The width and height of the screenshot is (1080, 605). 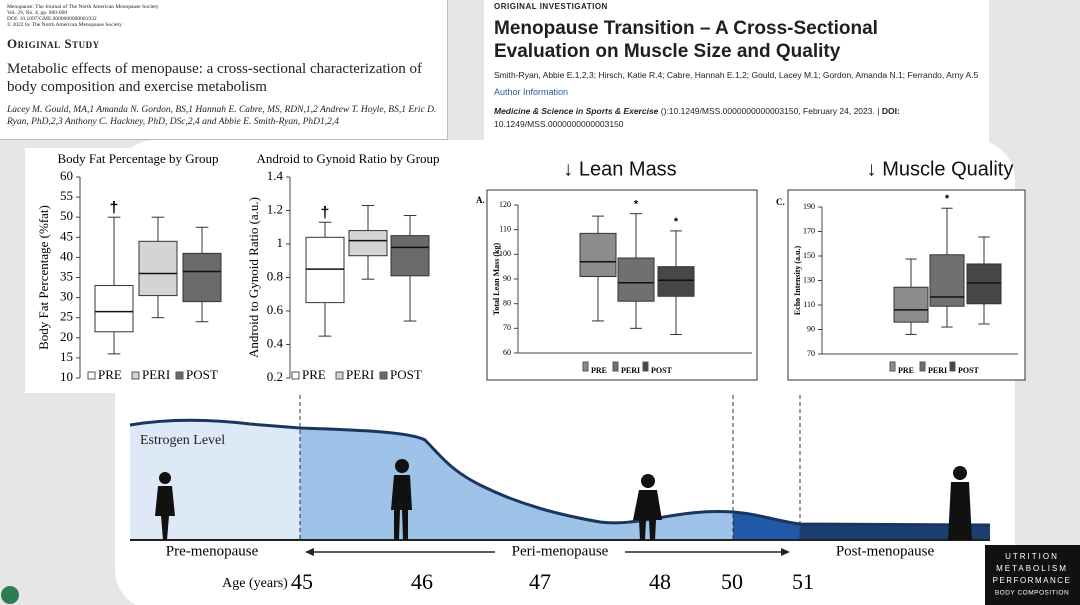 What do you see at coordinates (531, 92) in the screenshot?
I see `author-info: Author Information` at bounding box center [531, 92].